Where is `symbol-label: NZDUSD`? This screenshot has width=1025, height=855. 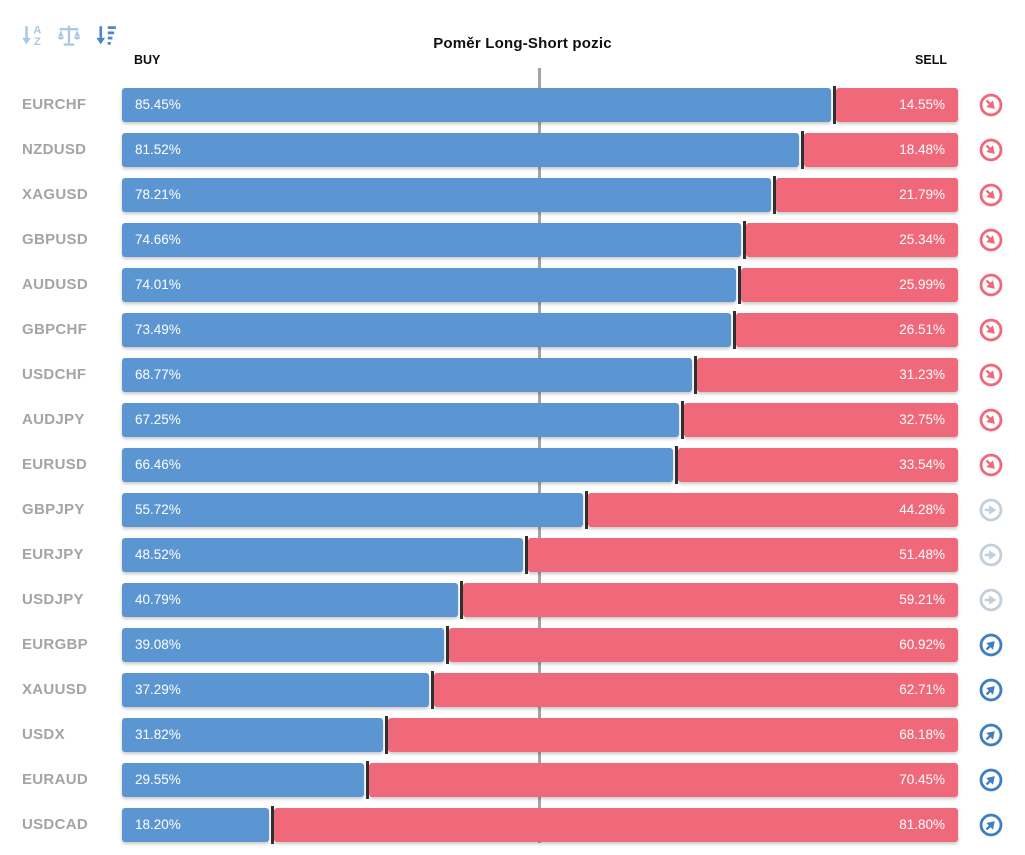 symbol-label: NZDUSD is located at coordinates (54, 149).